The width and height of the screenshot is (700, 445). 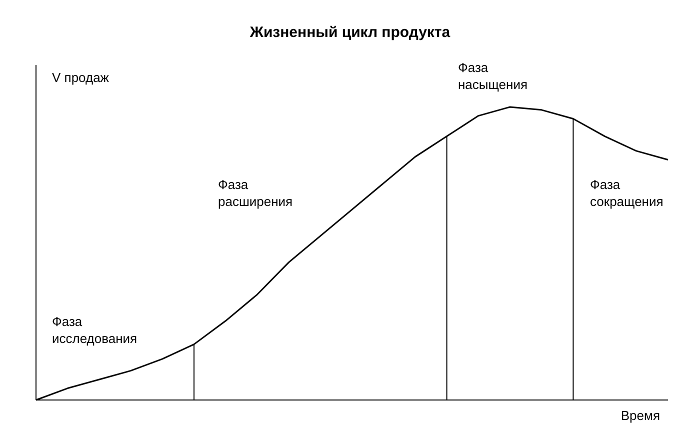 I want to click on text: Фаза насыщения, so click(x=493, y=76).